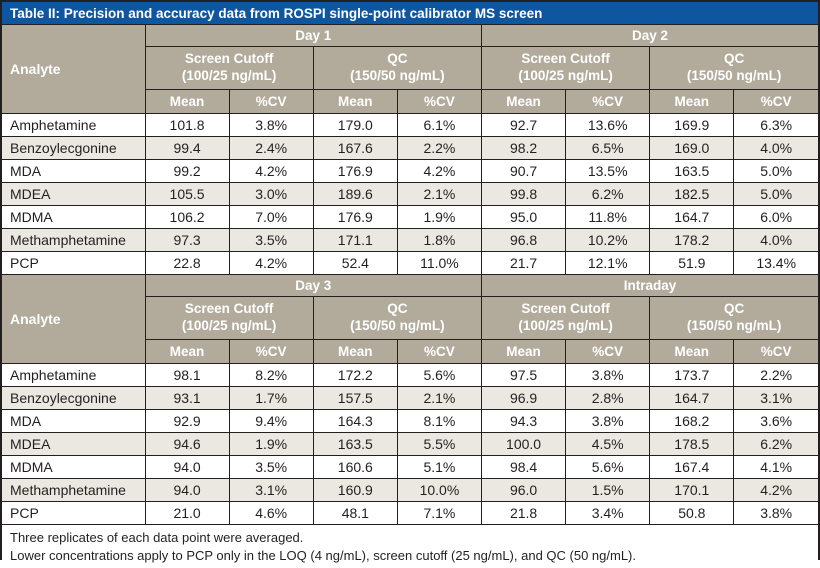 The width and height of the screenshot is (820, 568). What do you see at coordinates (649, 285) in the screenshot?
I see `day-header: Intraday` at bounding box center [649, 285].